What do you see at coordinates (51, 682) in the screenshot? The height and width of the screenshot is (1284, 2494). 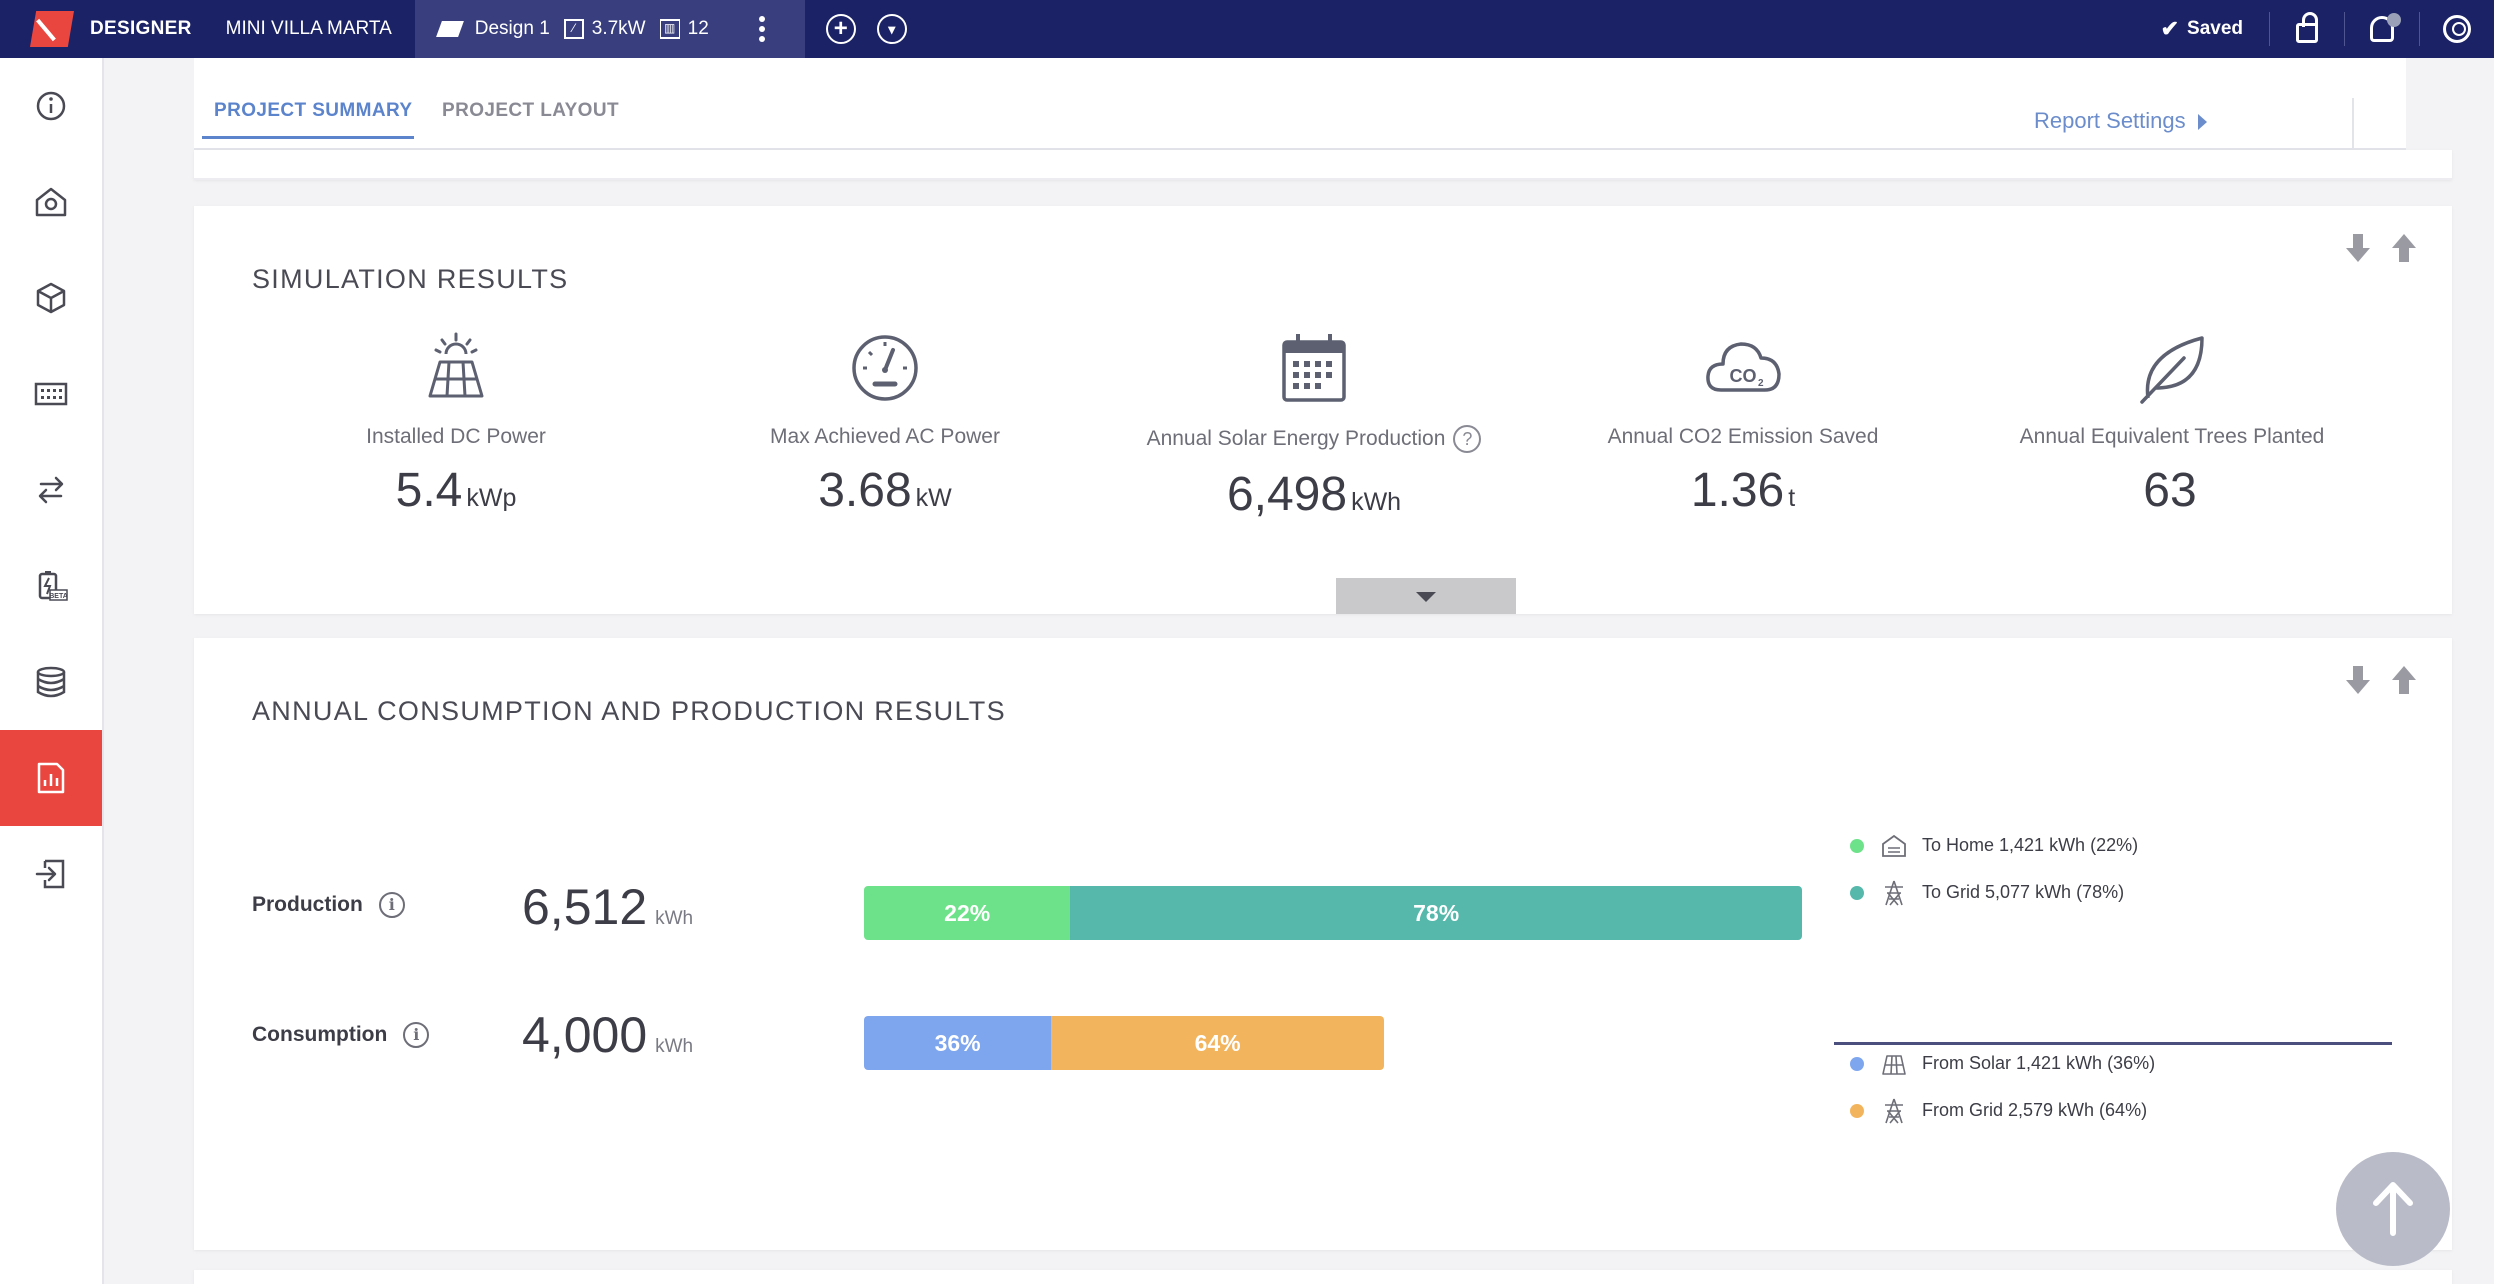 I see `sidebar-item-database` at bounding box center [51, 682].